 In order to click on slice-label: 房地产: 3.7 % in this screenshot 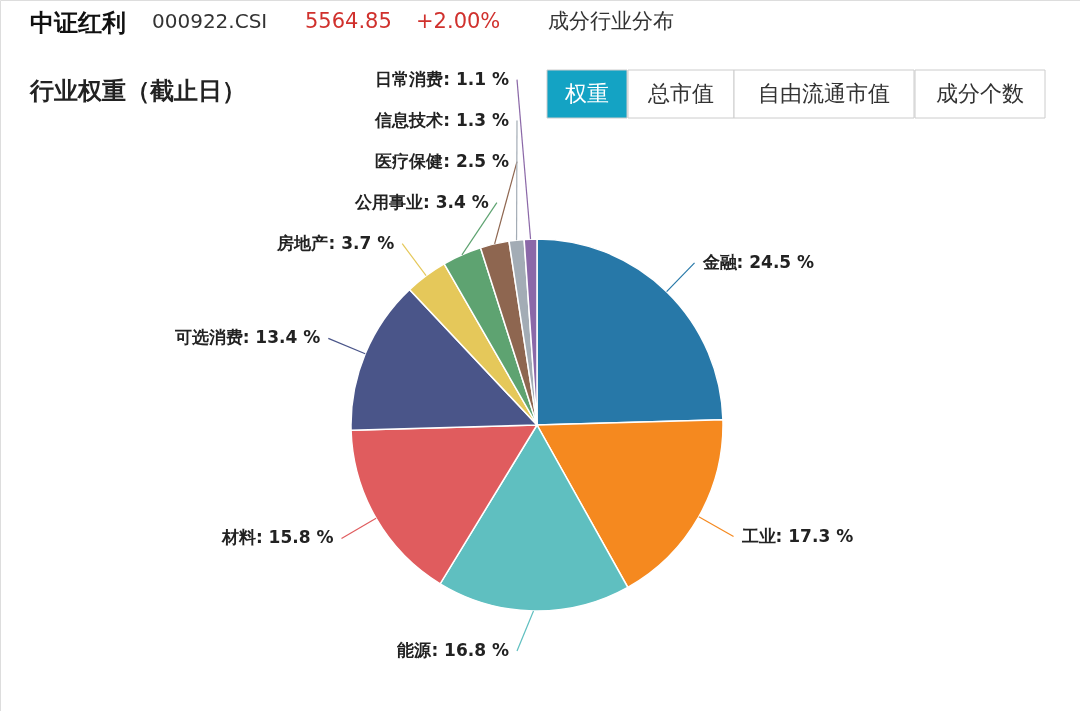, I will do `click(335, 242)`.